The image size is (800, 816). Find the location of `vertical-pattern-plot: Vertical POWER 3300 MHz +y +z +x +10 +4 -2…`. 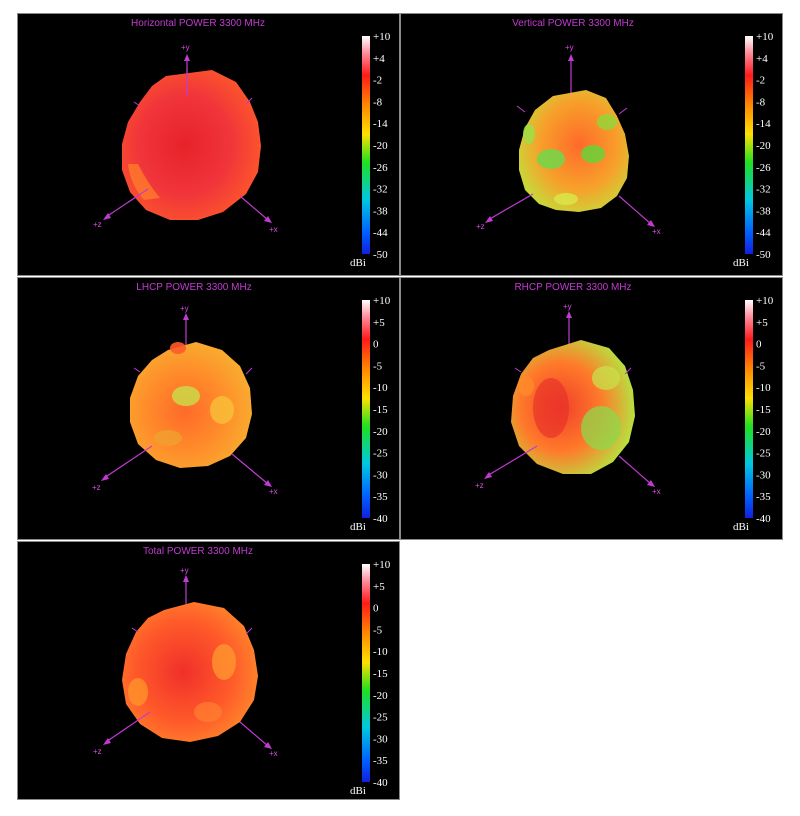

vertical-pattern-plot: Vertical POWER 3300 MHz +y +z +x +10 +4 -2… is located at coordinates (625, 143).